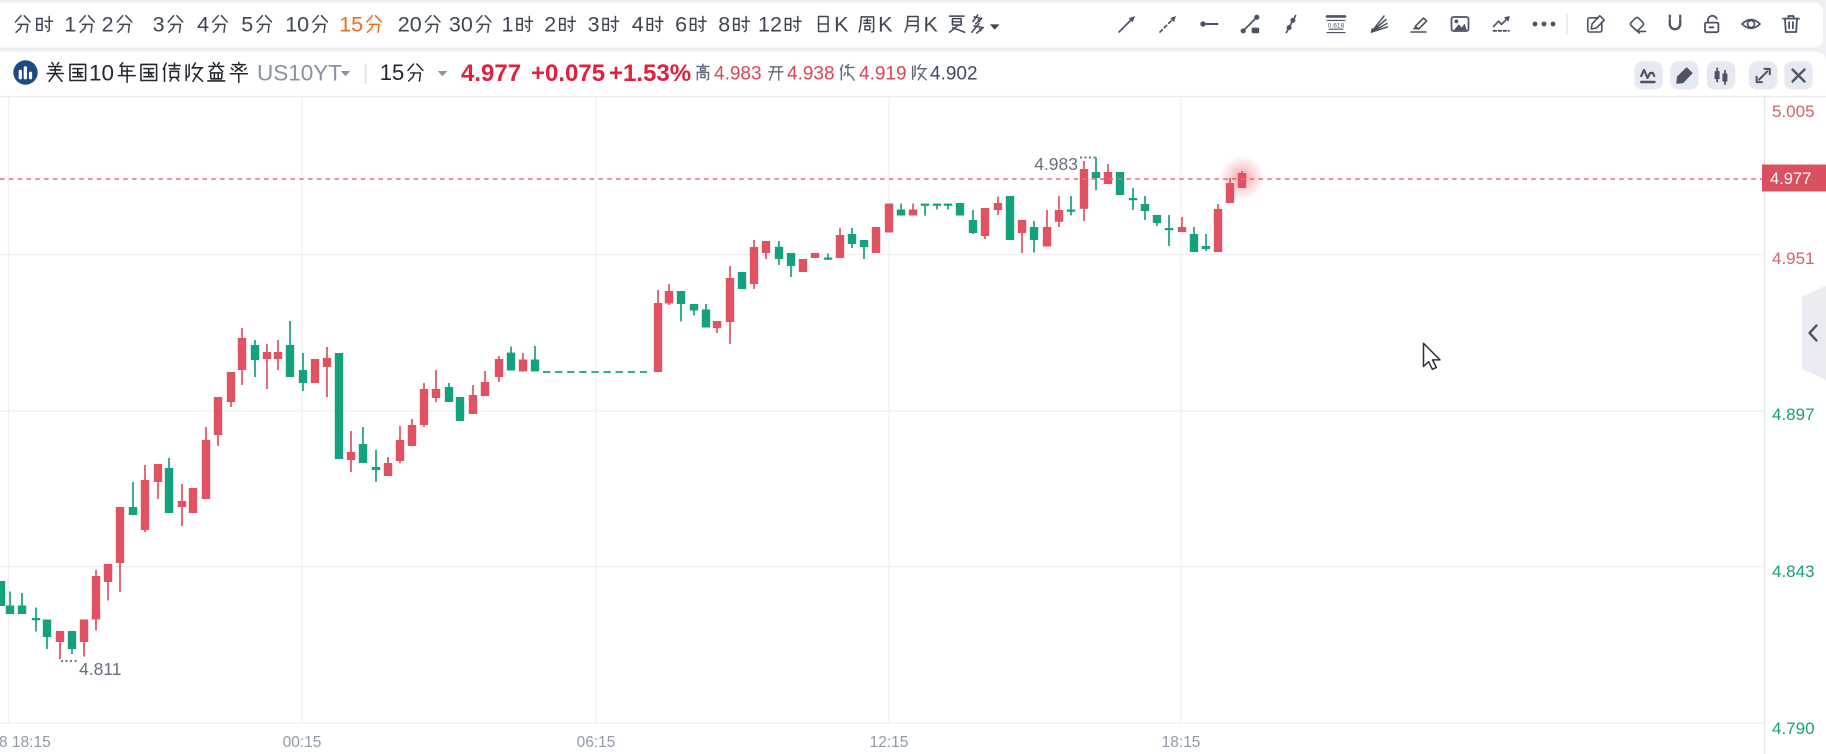 The height and width of the screenshot is (754, 1826). What do you see at coordinates (100, 669) in the screenshot?
I see `svg-text: 4.811` at bounding box center [100, 669].